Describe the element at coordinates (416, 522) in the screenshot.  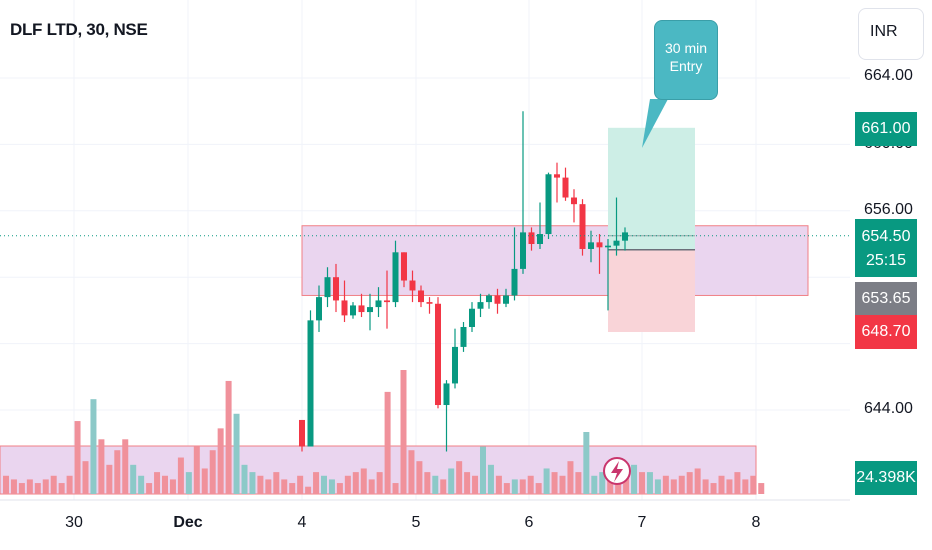
I see `x-tick-5: 5` at that location.